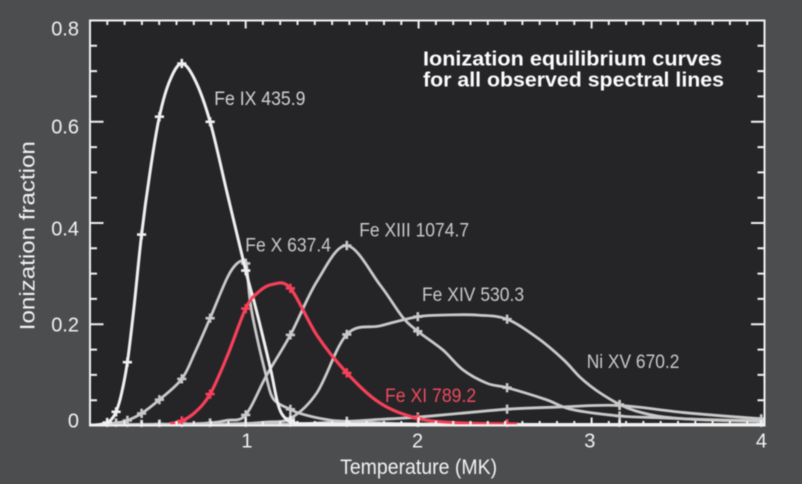 The width and height of the screenshot is (802, 484). I want to click on svg-text: 0.6, so click(65, 127).